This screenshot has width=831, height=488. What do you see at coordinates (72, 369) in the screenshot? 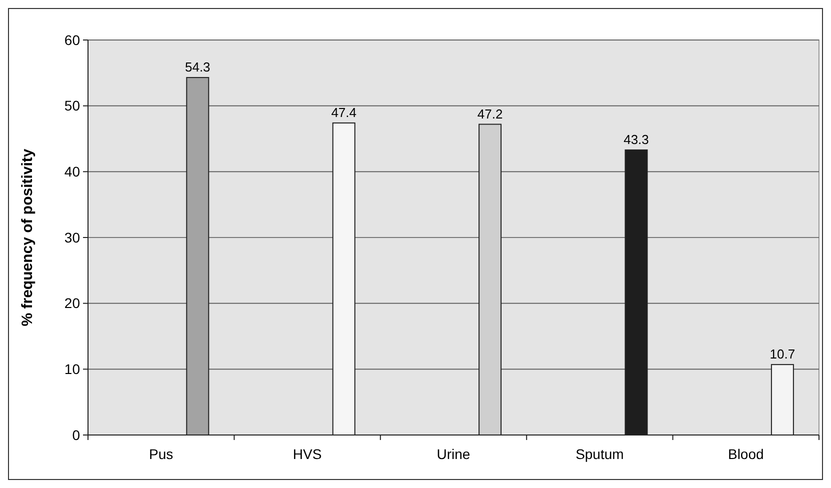
I see `y-tick-label: 10` at bounding box center [72, 369].